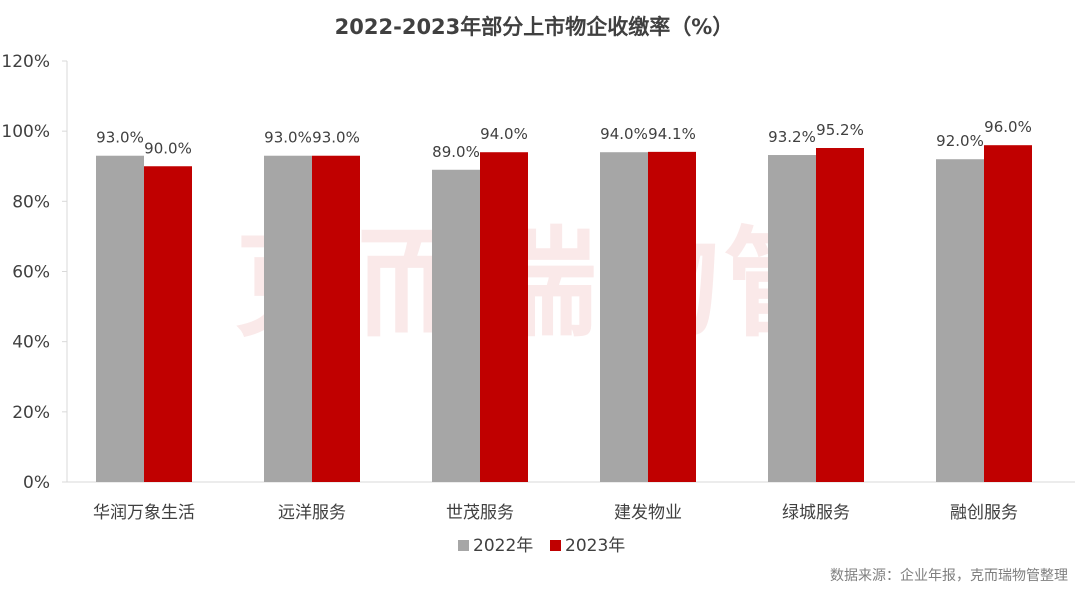 The height and width of the screenshot is (593, 1080). Describe the element at coordinates (31, 343) in the screenshot. I see `y-tick-label: 40%` at that location.